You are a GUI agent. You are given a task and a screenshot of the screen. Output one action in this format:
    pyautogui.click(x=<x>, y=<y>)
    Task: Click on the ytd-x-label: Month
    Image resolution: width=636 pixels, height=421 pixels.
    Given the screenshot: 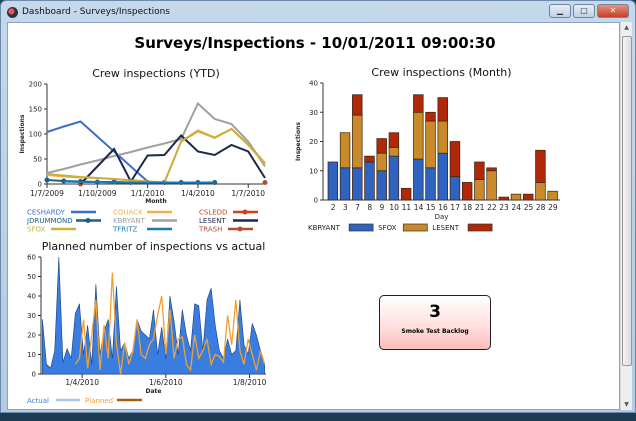 What is the action you would take?
    pyautogui.click(x=156, y=201)
    